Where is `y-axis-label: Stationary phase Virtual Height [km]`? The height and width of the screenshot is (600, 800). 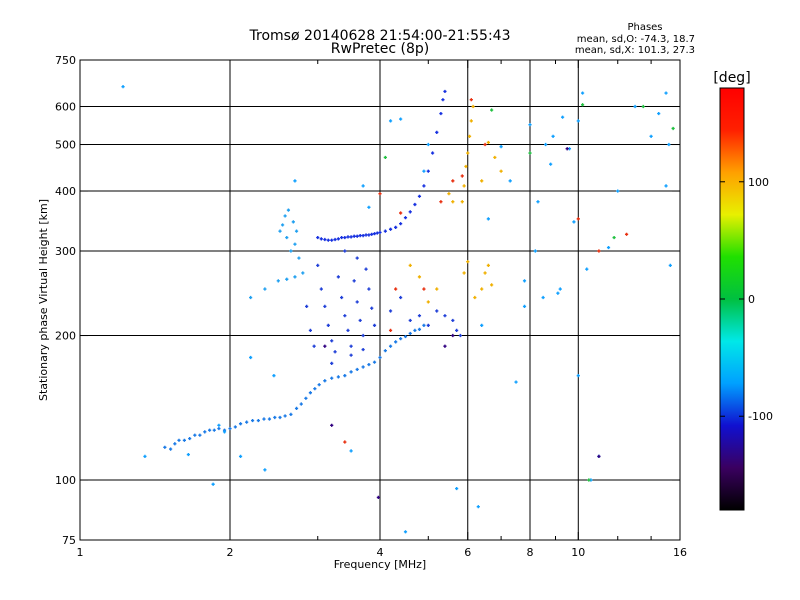 y-axis-label: Stationary phase Virtual Height [km] is located at coordinates (43, 300).